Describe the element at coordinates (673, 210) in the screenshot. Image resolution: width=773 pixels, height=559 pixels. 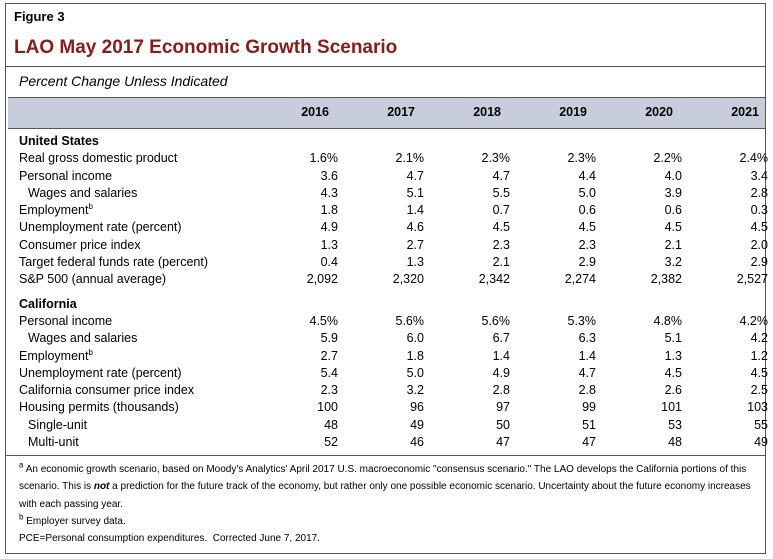
I see `cell: 0.6` at that location.